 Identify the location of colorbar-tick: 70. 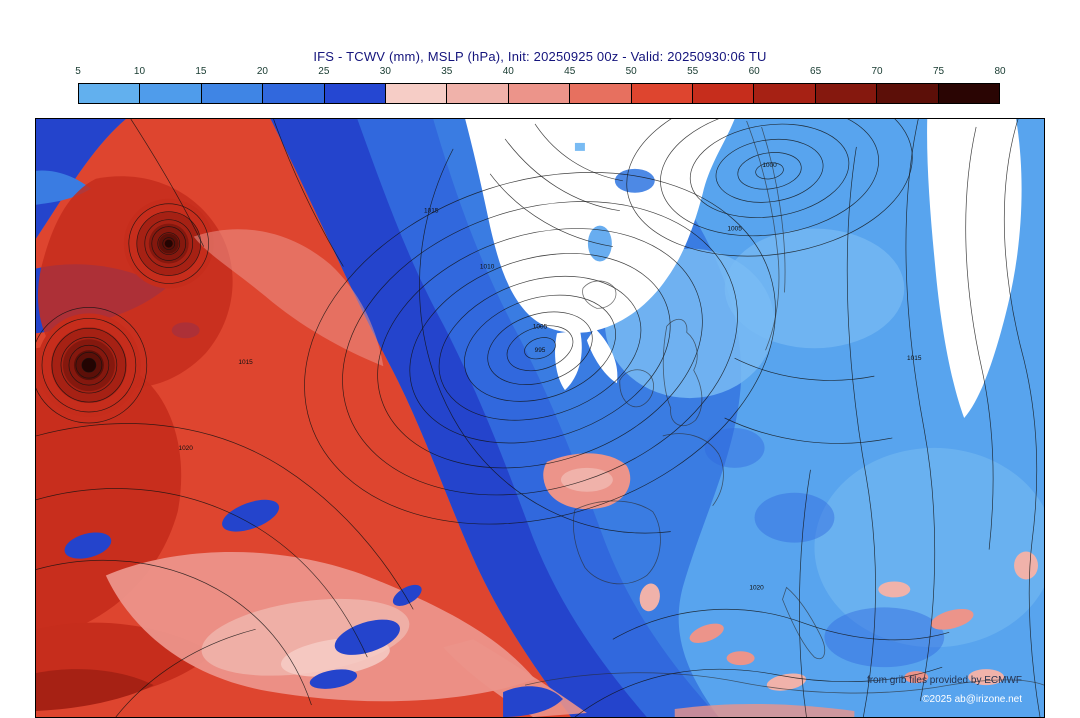
(877, 71).